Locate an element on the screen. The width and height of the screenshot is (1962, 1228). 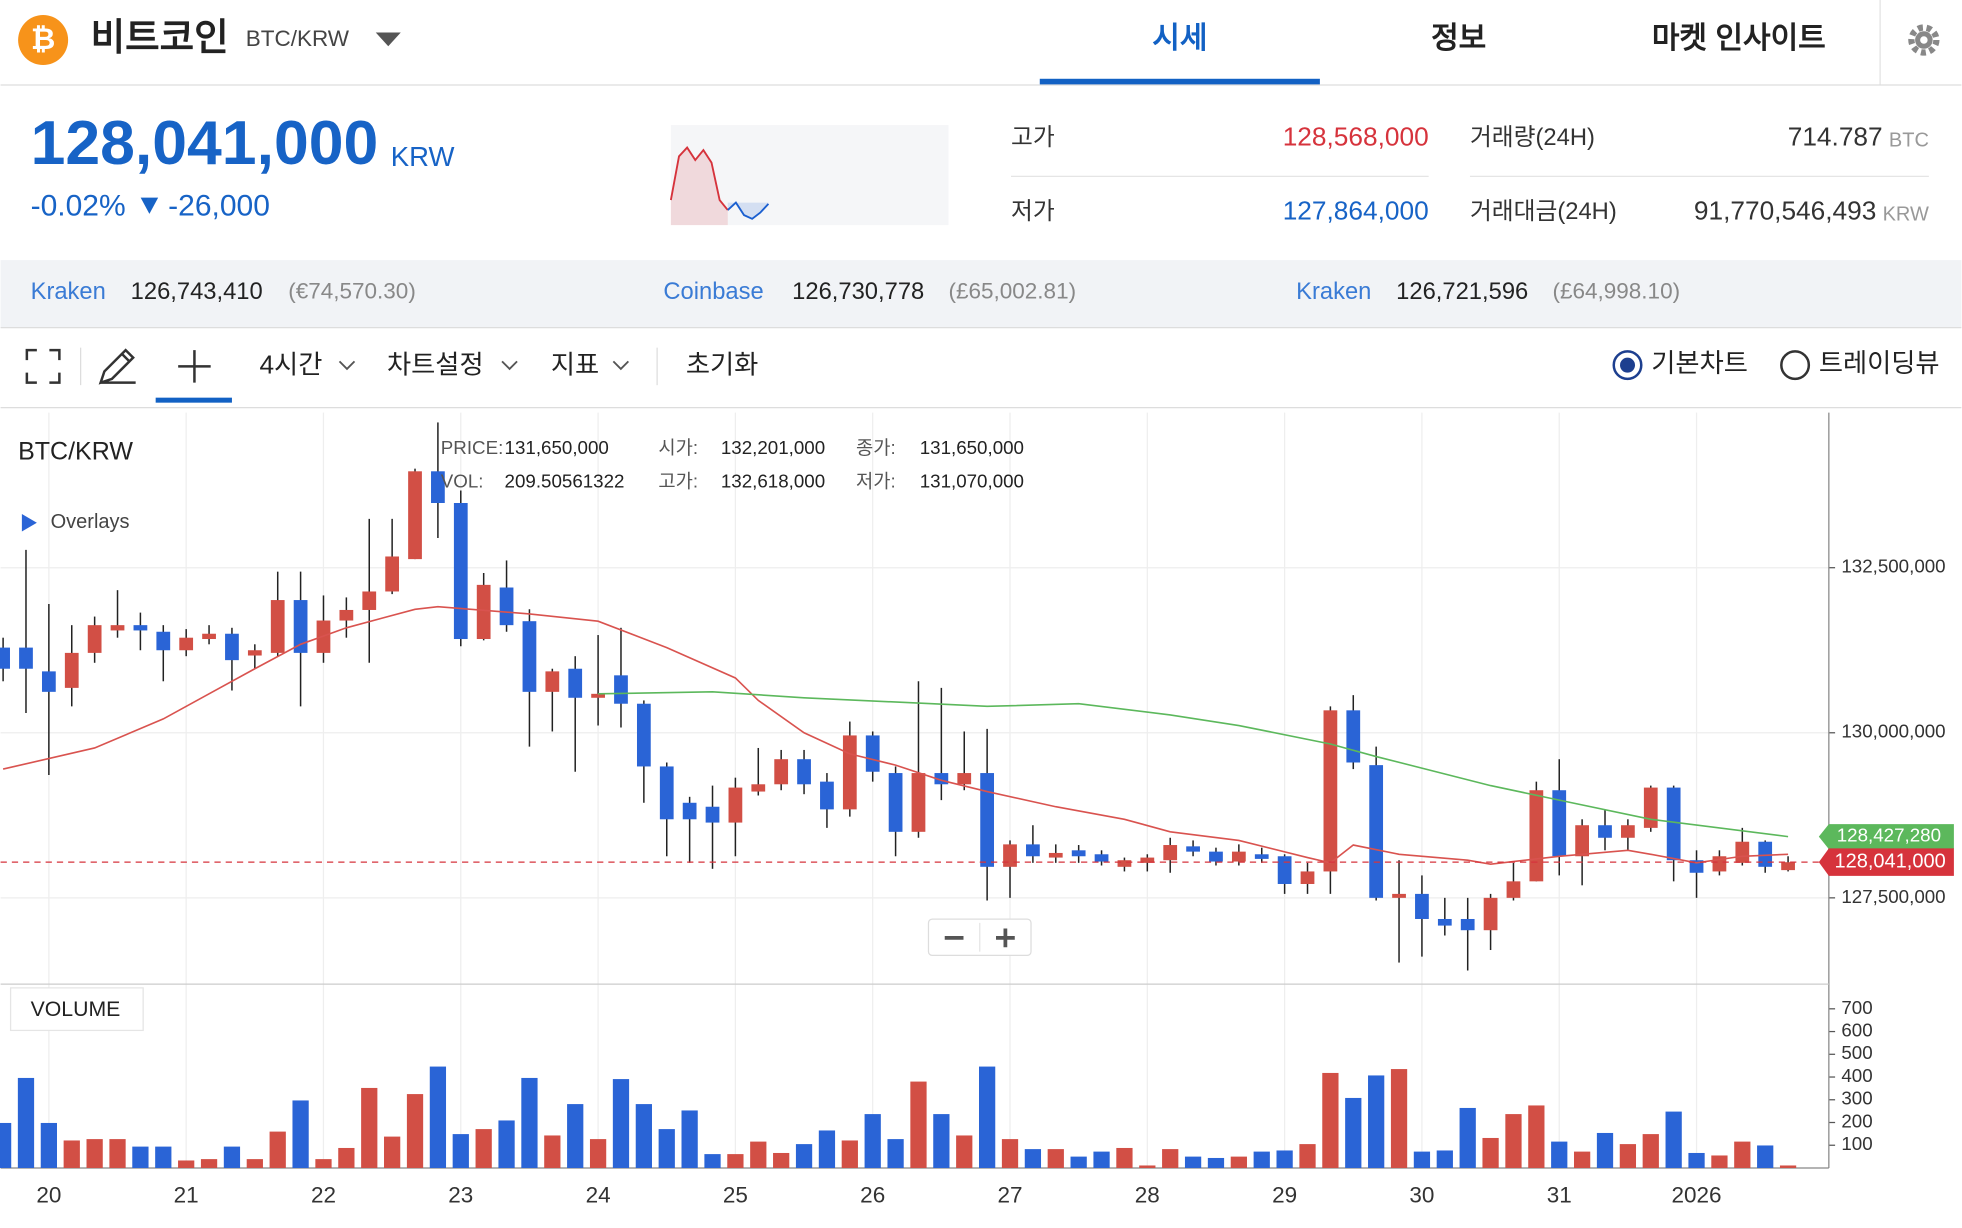
radio-selected is located at coordinates (1627, 365).